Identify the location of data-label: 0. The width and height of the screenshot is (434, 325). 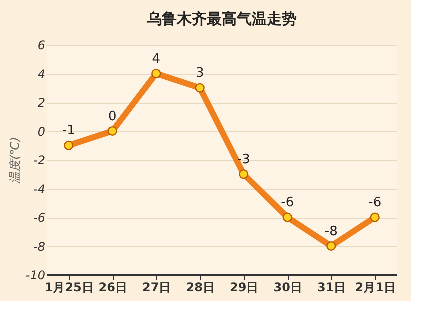
(112, 116).